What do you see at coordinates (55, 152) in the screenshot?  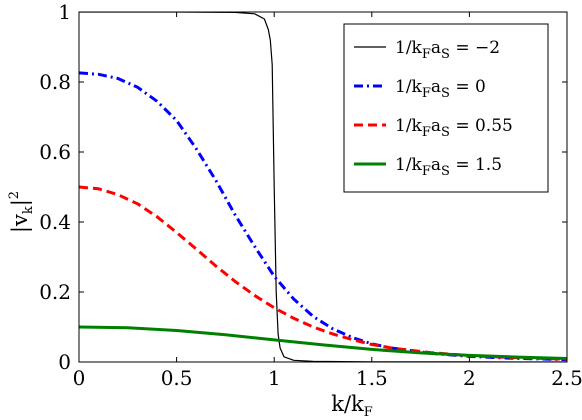 I see `y-tick-label: 0.6` at bounding box center [55, 152].